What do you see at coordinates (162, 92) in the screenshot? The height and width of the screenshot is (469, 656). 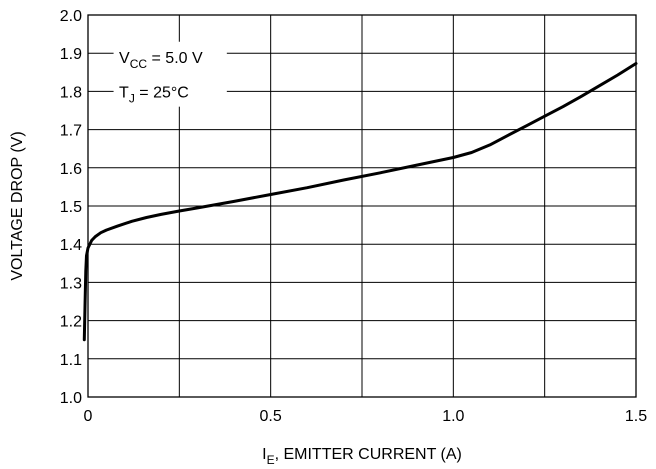 I see `annotation-tj-rest: = 25°C` at bounding box center [162, 92].